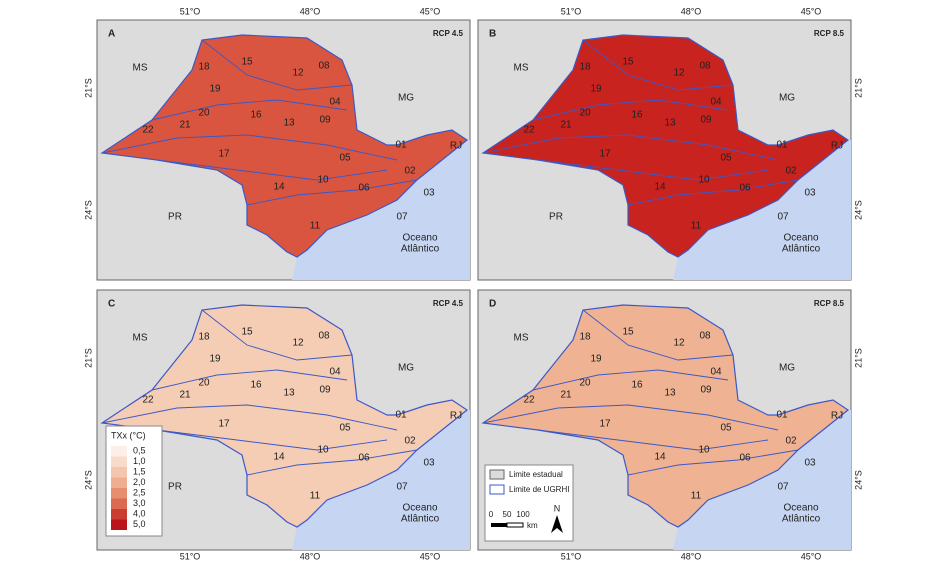 Image resolution: width=942 pixels, height=561 pixels. Describe the element at coordinates (829, 33) in the screenshot. I see `scenario-label: RCP 8.5` at that location.